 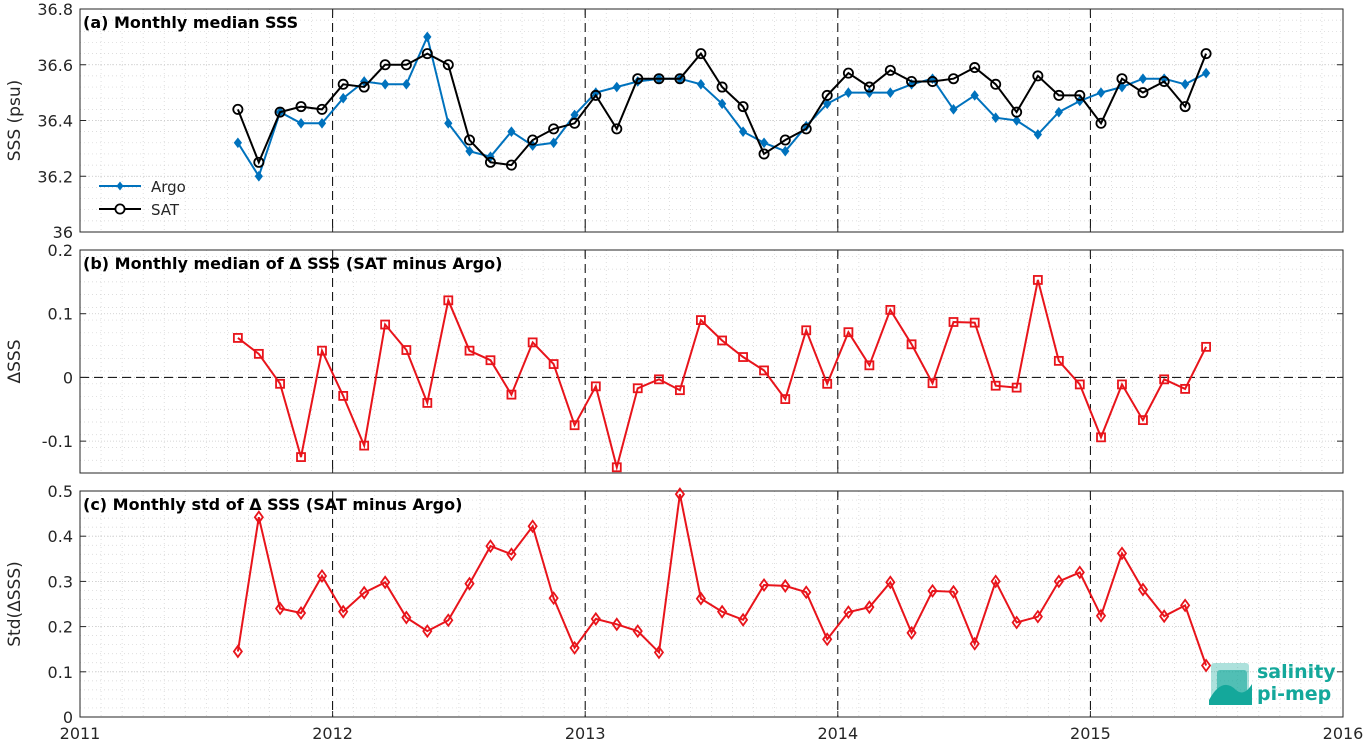 What do you see at coordinates (63, 232) in the screenshot?
I see `y-tick-label: 36` at bounding box center [63, 232].